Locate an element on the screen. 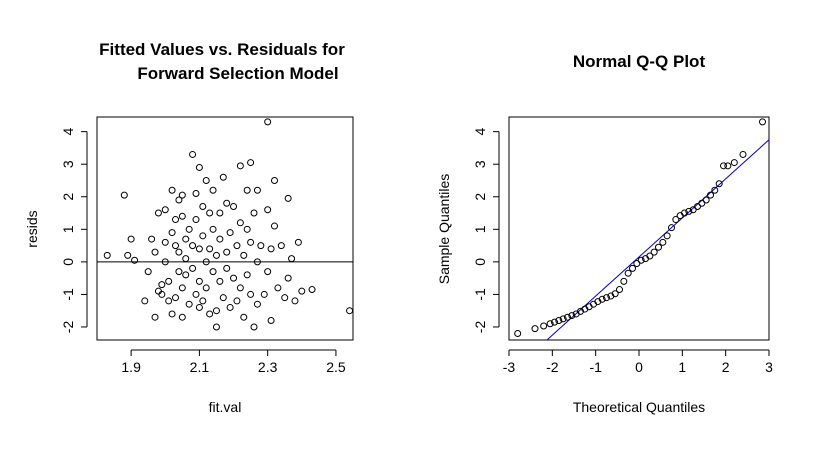 The height and width of the screenshot is (475, 827). qq-plot-y-tick-label-2: 0 is located at coordinates (480, 262).